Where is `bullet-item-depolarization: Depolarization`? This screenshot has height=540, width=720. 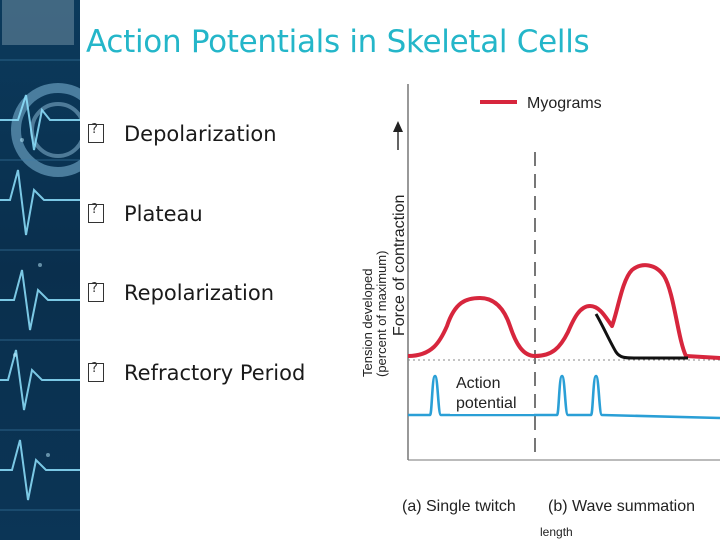 bullet-item-depolarization: Depolarization is located at coordinates (182, 134).